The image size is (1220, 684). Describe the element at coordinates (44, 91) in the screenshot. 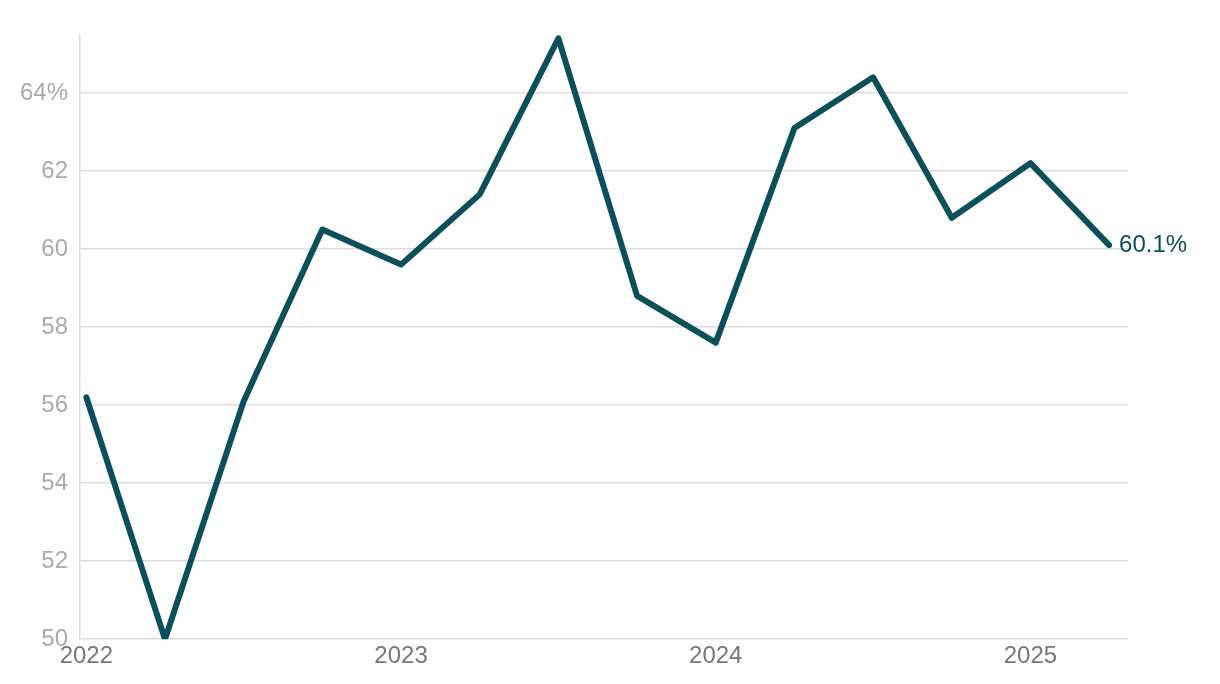

I see `y-tick-label: 64%` at that location.